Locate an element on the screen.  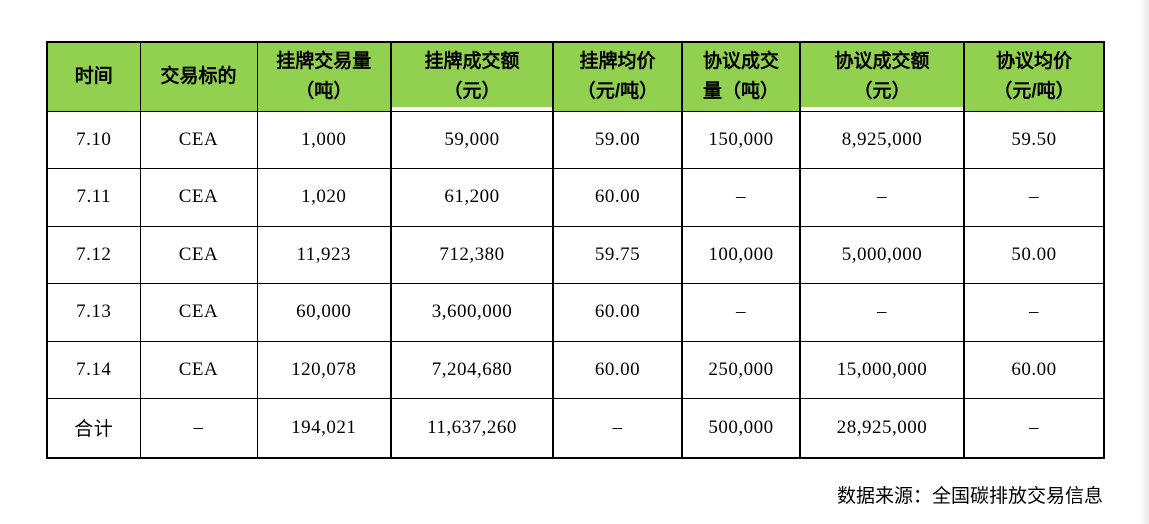
cell-agreement-avg-price: 50.00 is located at coordinates (1034, 254).